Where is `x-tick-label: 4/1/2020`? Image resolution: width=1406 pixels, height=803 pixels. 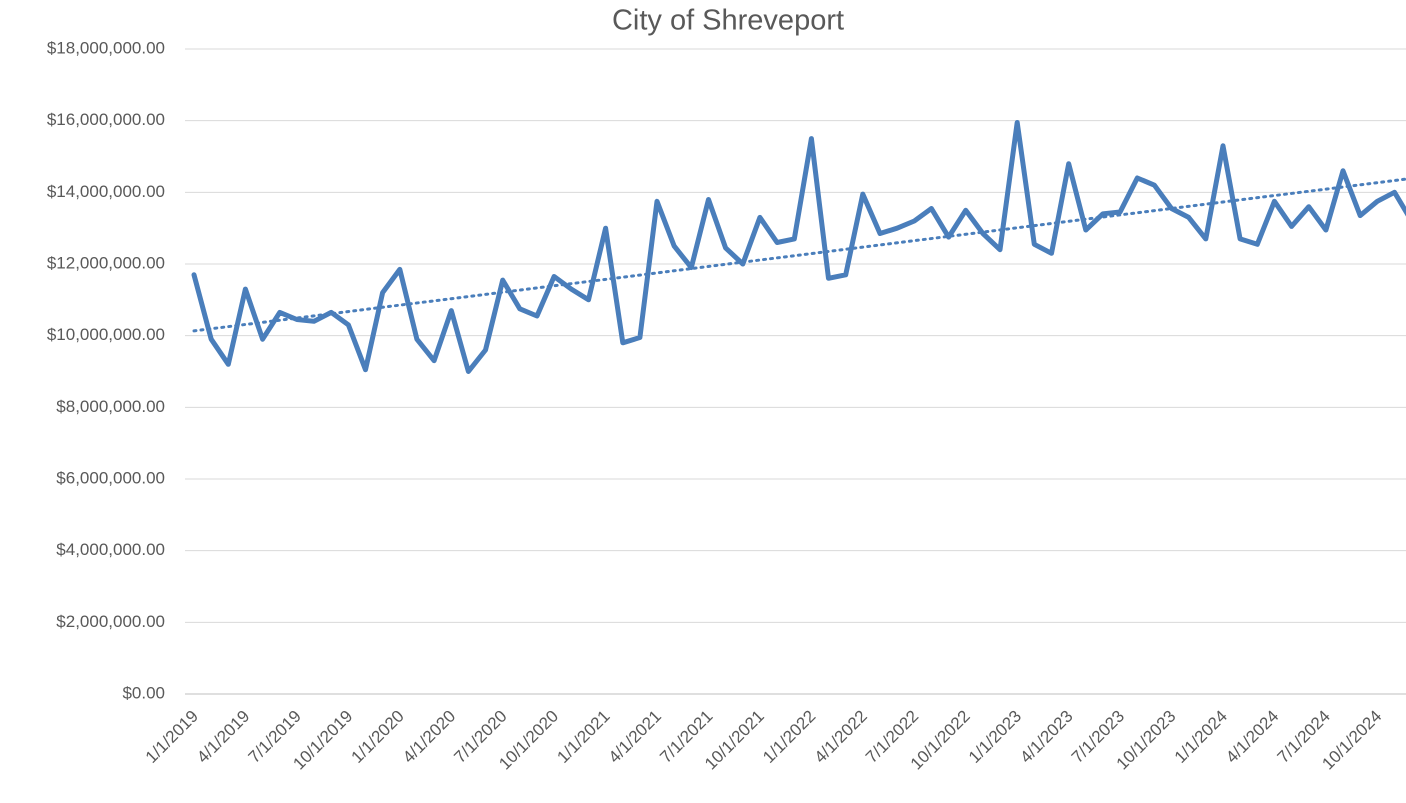 x-tick-label: 4/1/2020 is located at coordinates (429, 737).